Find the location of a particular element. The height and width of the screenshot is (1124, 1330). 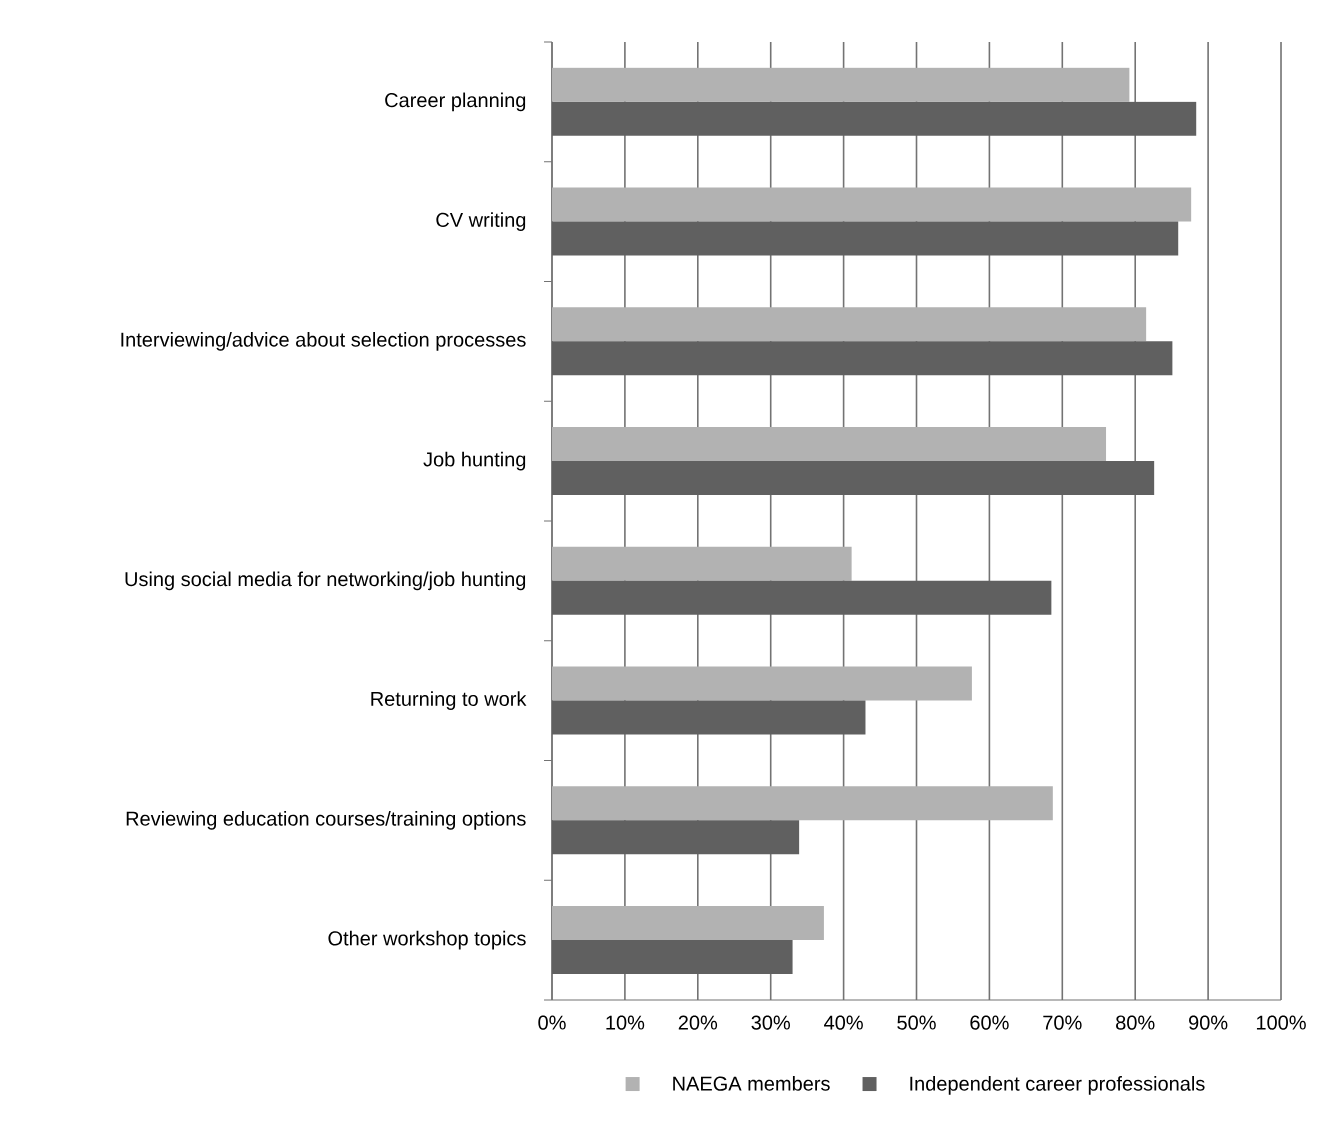

y-tick-label: Career planning is located at coordinates (455, 102).